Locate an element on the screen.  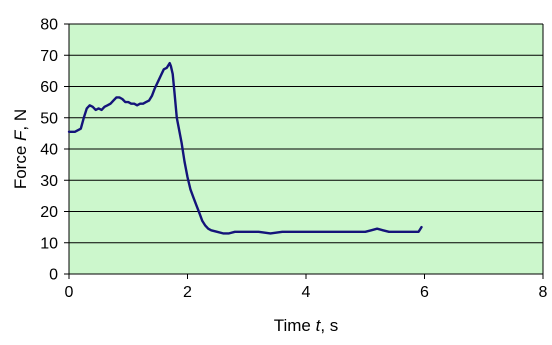
x-axis-title: Time t, s is located at coordinates (306, 325).